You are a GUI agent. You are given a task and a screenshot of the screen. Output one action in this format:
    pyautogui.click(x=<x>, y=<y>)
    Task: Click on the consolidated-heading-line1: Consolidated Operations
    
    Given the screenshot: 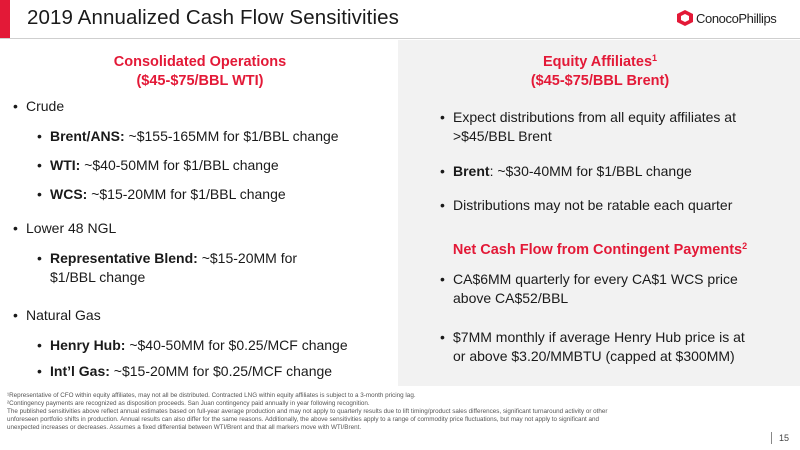 What is the action you would take?
    pyautogui.click(x=200, y=62)
    